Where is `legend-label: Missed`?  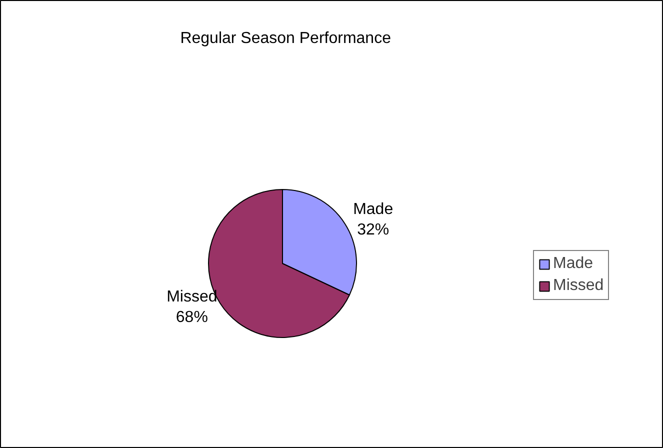 legend-label: Missed is located at coordinates (578, 286).